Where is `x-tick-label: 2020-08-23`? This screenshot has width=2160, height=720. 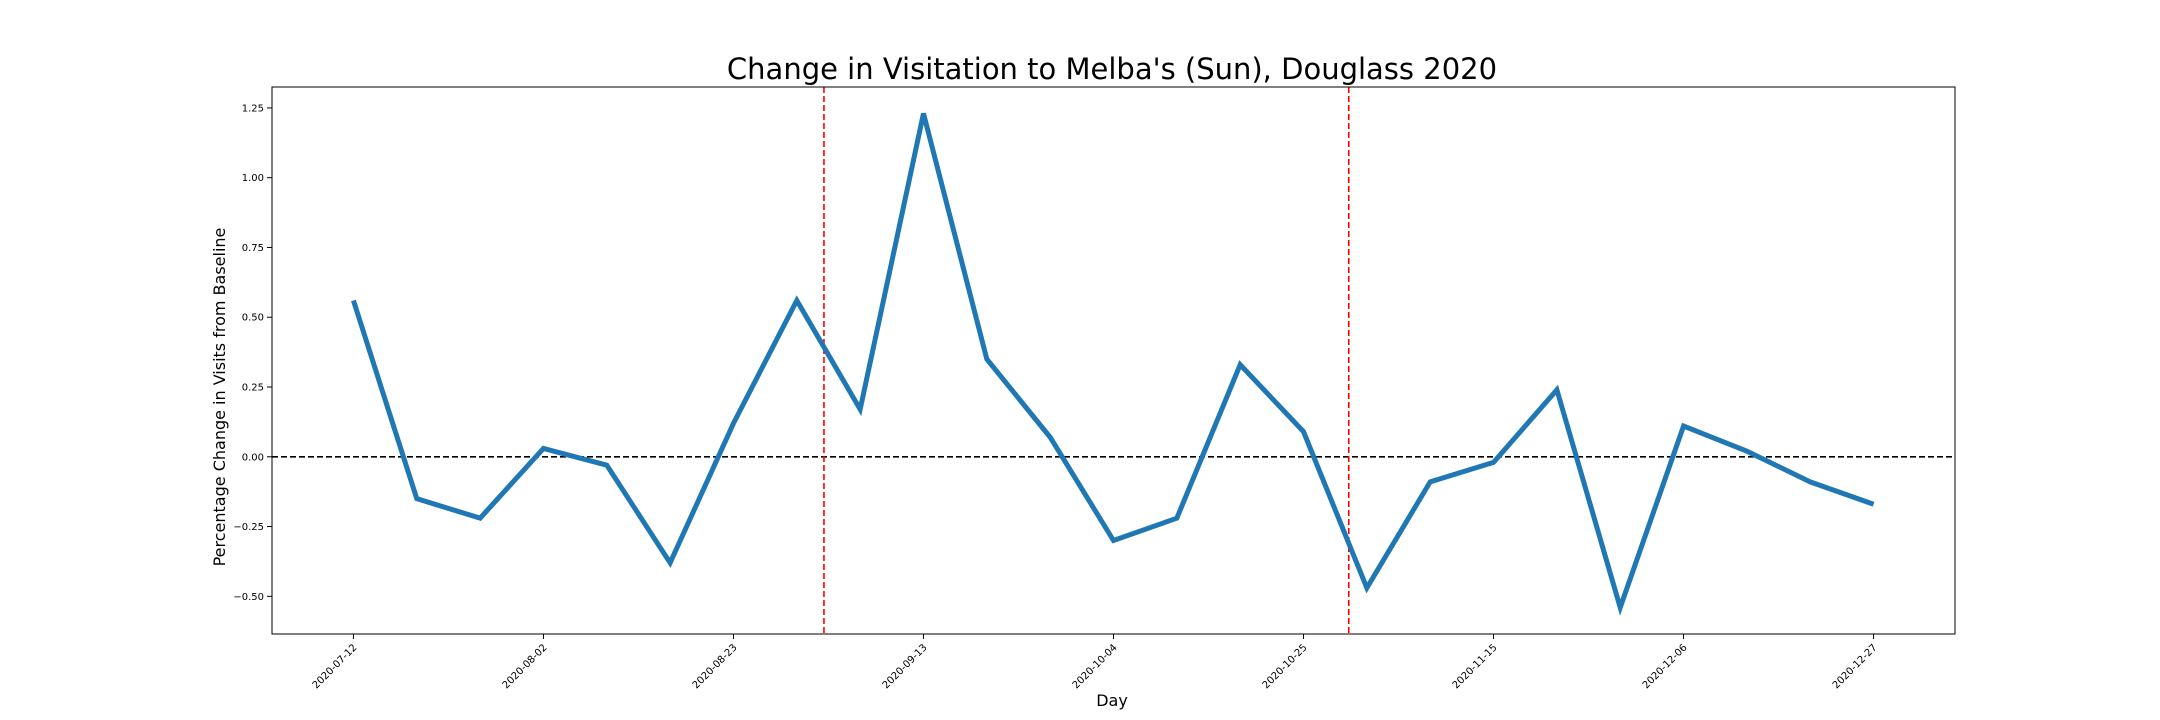 x-tick-label: 2020-08-23 is located at coordinates (715, 666).